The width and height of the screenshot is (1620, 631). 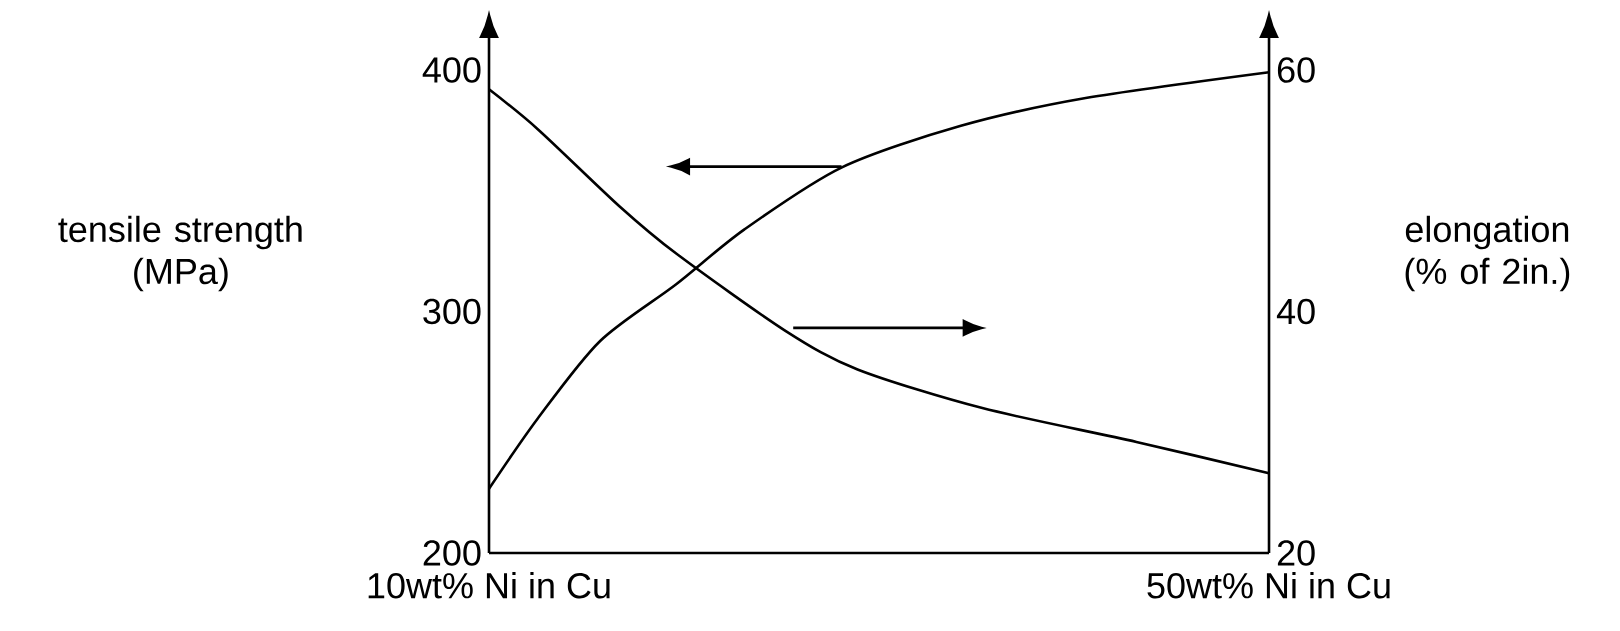 I want to click on x-tick-label: 50wt% Ni in Cu, so click(x=1268, y=585).